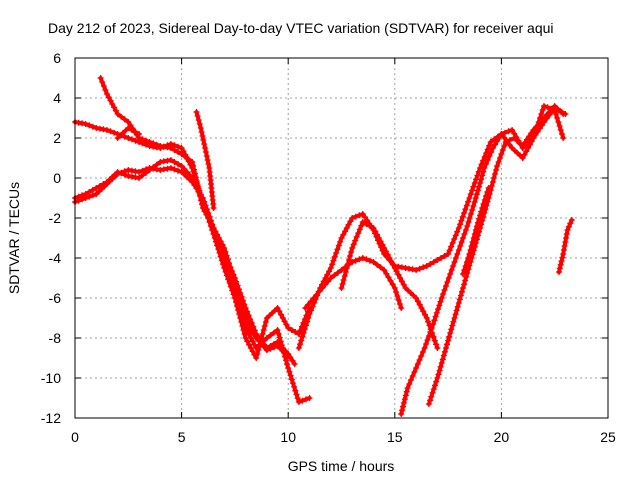 The width and height of the screenshot is (640, 480). Describe the element at coordinates (51, 378) in the screenshot. I see `y-tick-label: -10` at that location.